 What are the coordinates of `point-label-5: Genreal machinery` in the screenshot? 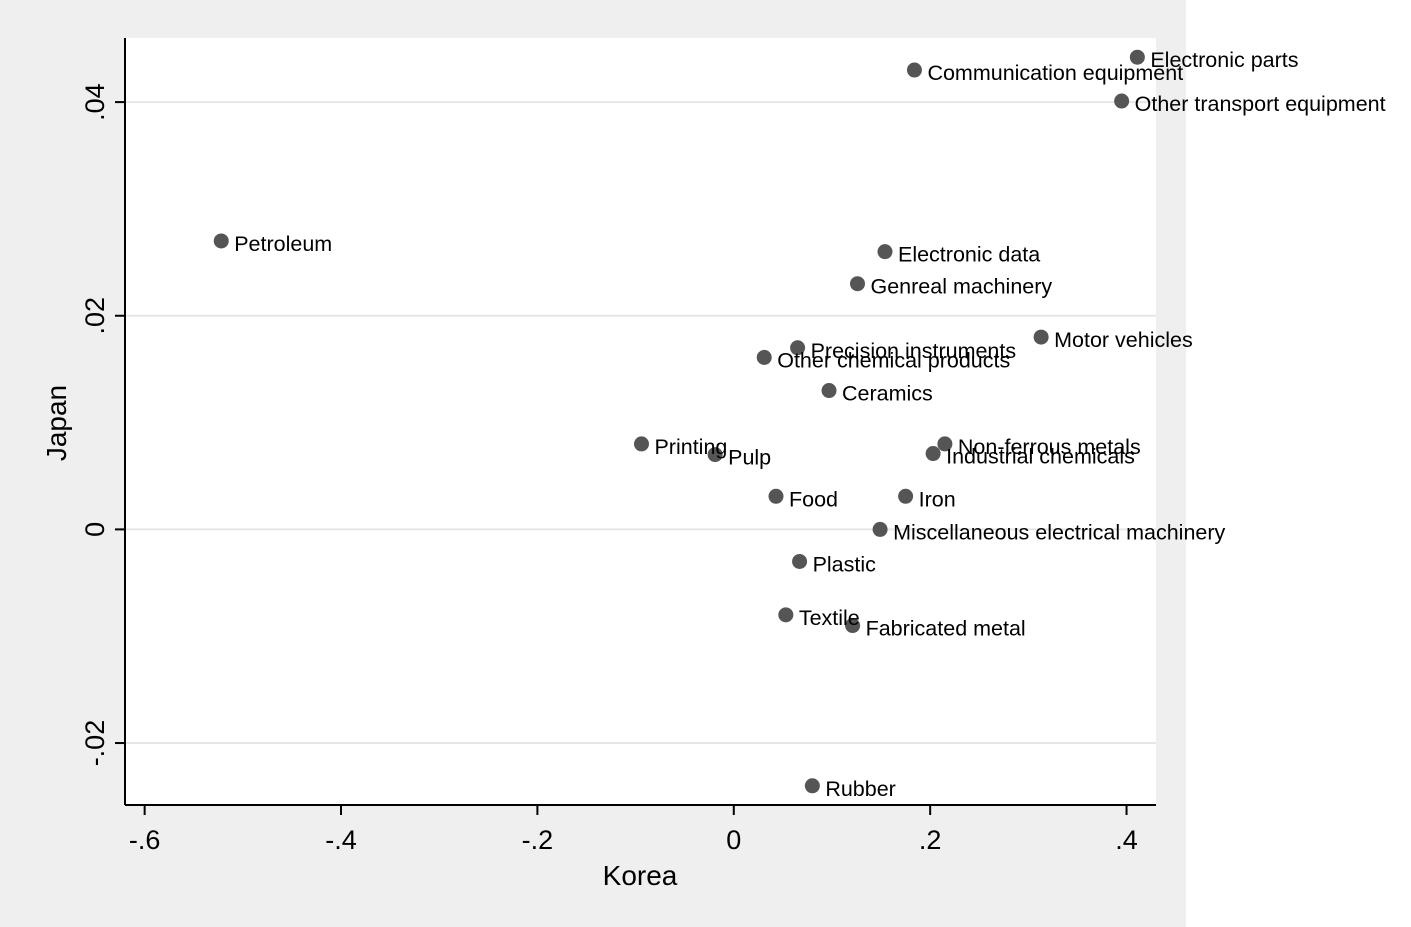 It's located at (962, 287).